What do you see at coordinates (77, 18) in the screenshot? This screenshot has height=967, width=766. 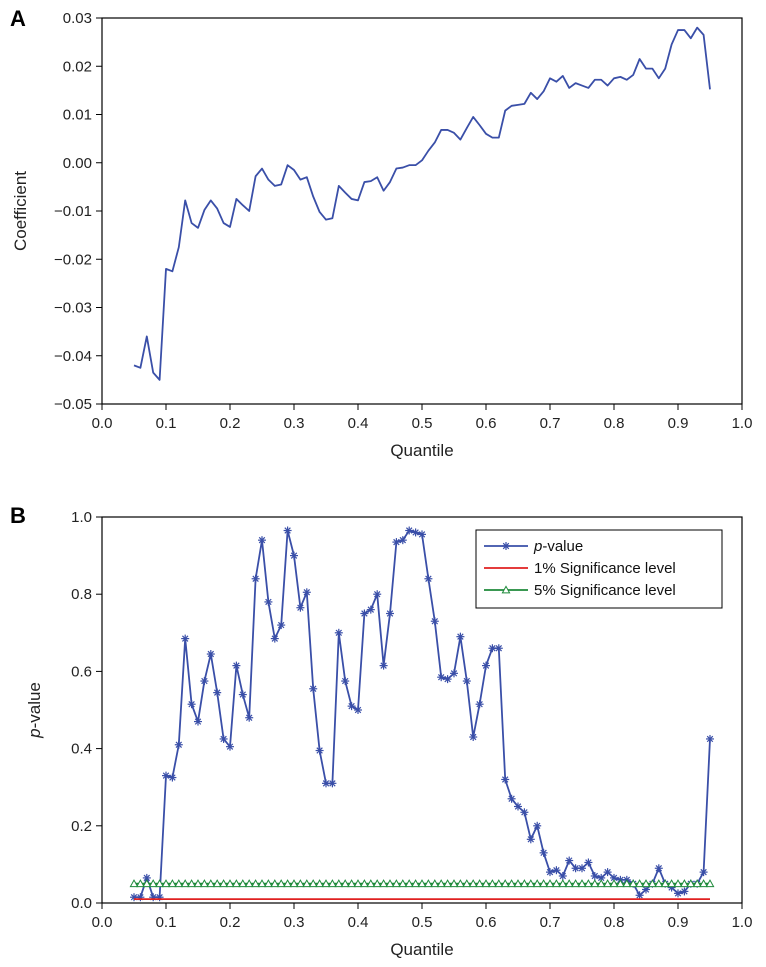 I see `y-tick-label: 0.03` at bounding box center [77, 18].